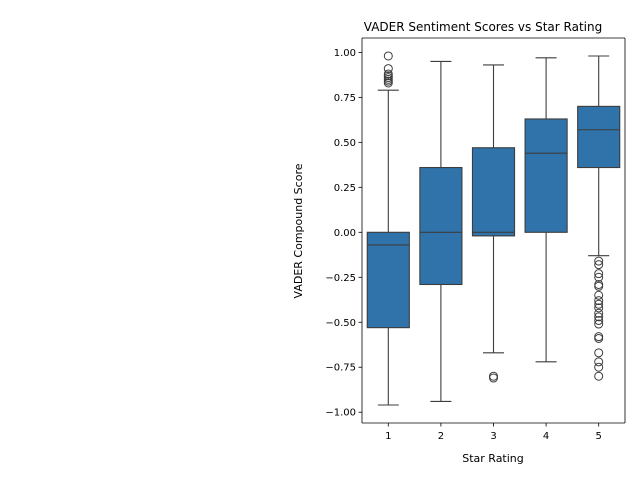  What do you see at coordinates (340, 278) in the screenshot?
I see `y-tick-label: −0.25` at bounding box center [340, 278].